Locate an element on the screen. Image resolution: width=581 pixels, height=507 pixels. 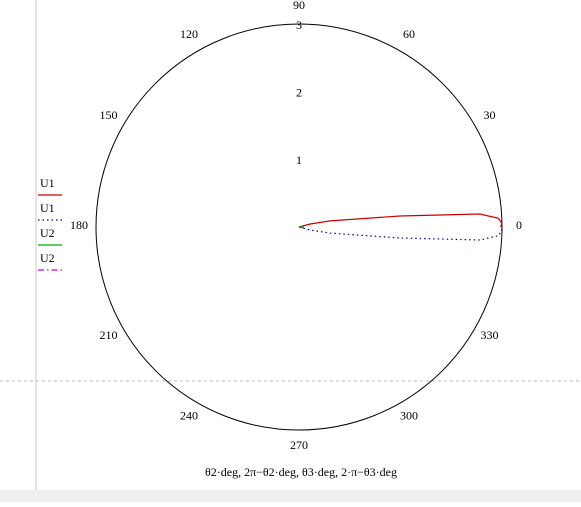
angle-tick-label: 240 is located at coordinates (189, 415).